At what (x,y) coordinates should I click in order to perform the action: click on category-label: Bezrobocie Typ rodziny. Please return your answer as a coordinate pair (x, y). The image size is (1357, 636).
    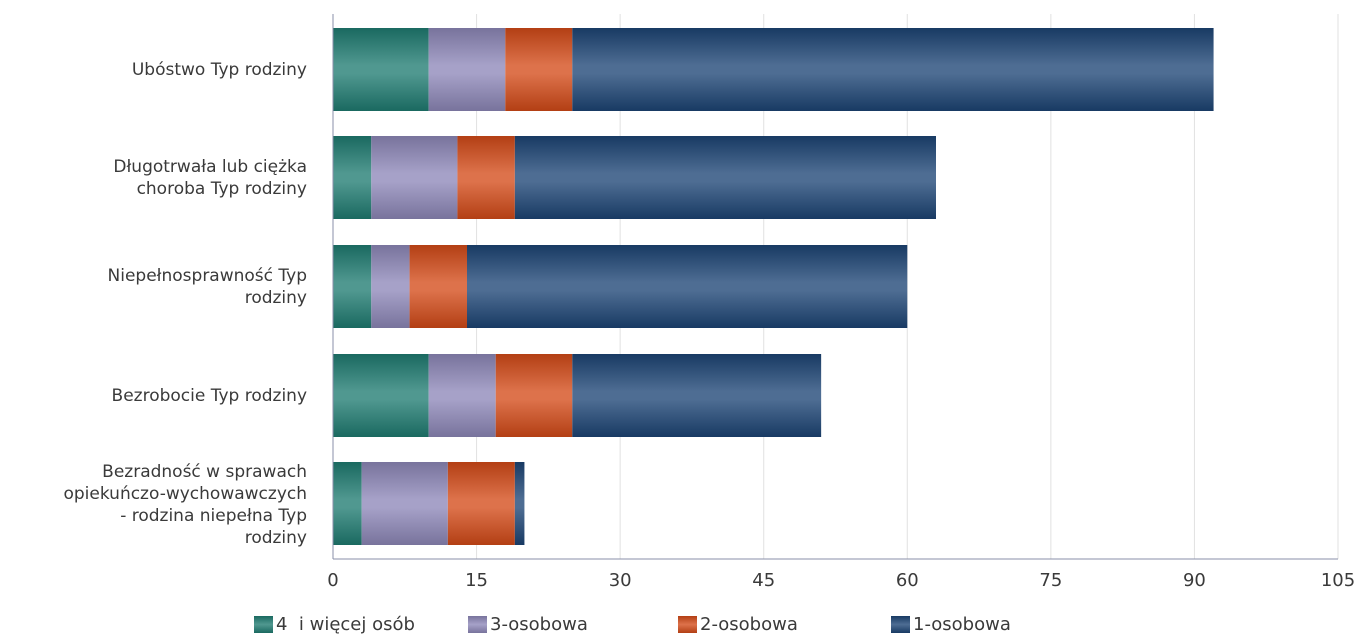
    Looking at the image, I should click on (153, 396).